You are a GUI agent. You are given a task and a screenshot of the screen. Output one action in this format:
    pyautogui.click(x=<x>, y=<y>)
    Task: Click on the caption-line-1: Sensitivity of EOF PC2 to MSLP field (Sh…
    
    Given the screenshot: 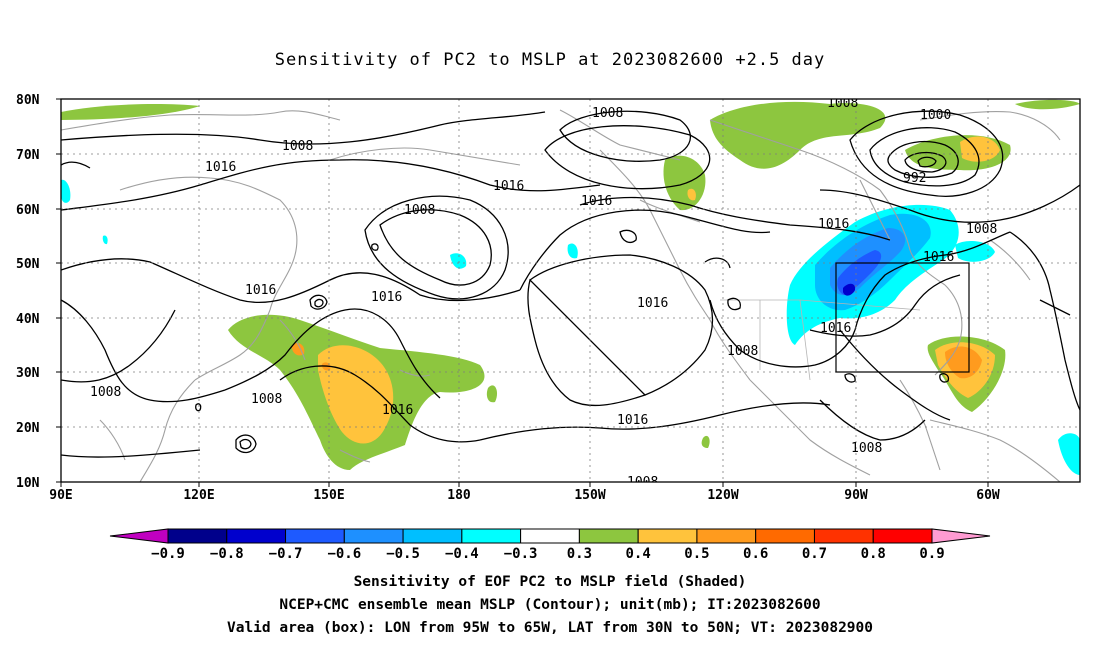 What is the action you would take?
    pyautogui.click(x=550, y=582)
    